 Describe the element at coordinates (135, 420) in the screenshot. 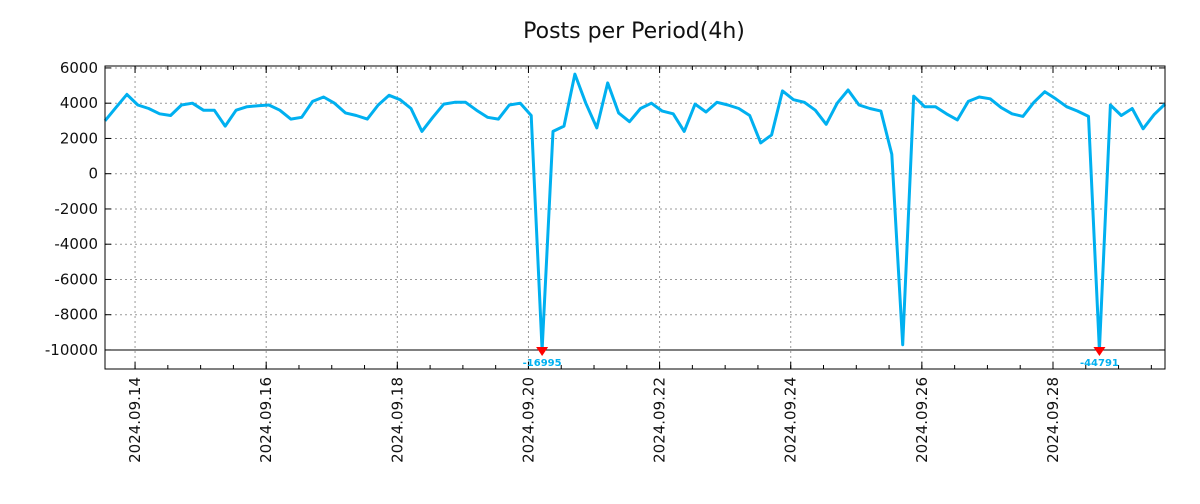

I see `x-tick-label: 2024.09.14` at that location.